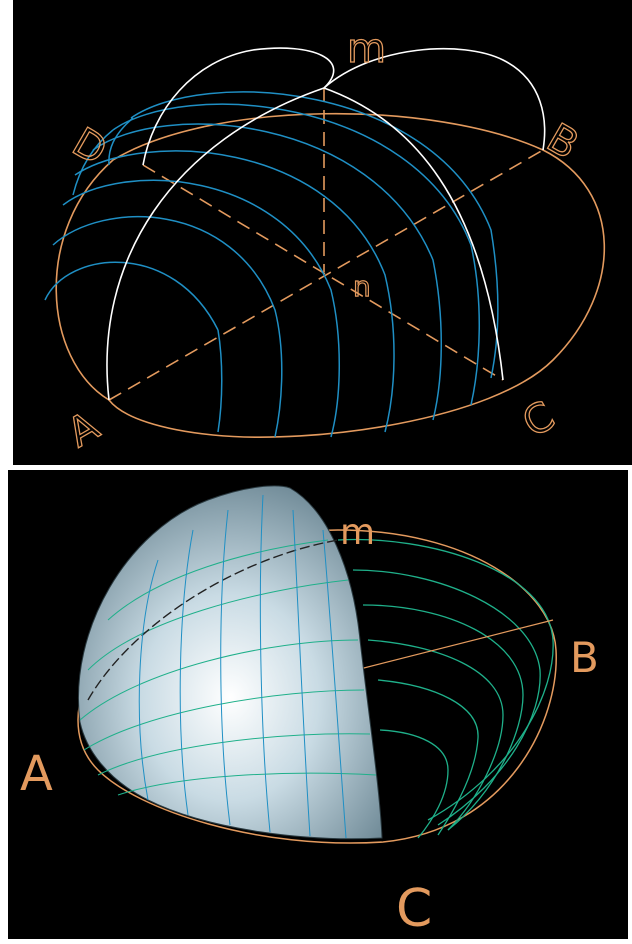 This screenshot has height=944, width=632. Describe the element at coordinates (454, 645) in the screenshot. I see `chord-line` at that location.